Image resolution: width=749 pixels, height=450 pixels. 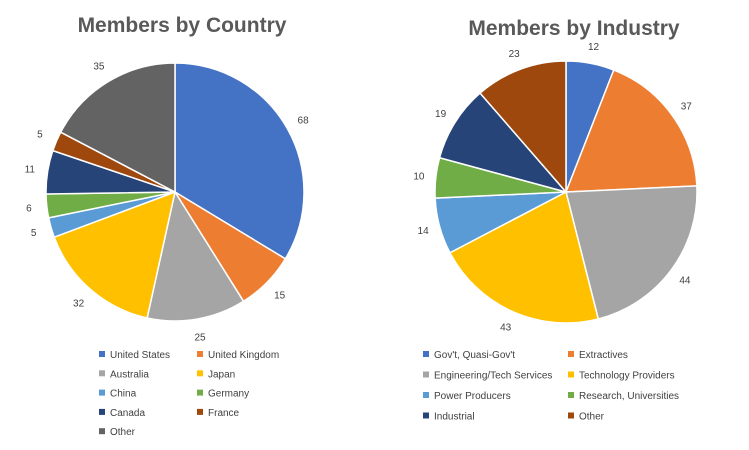 I want to click on legend-item-japan: Japan, so click(x=216, y=374).